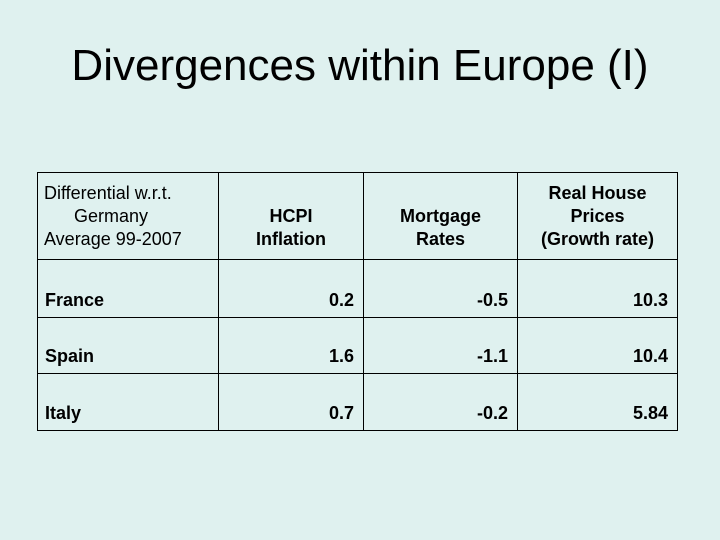 The image size is (720, 540). I want to click on slide-title: Divergences within Europe (I), so click(360, 65).